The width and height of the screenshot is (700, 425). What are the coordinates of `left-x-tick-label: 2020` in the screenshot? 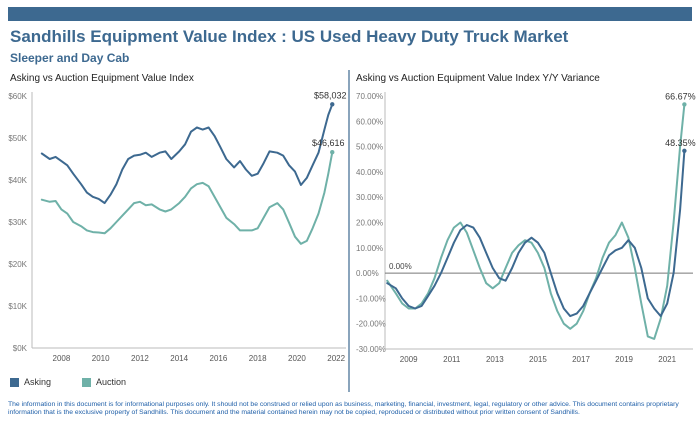 It's located at (297, 358).